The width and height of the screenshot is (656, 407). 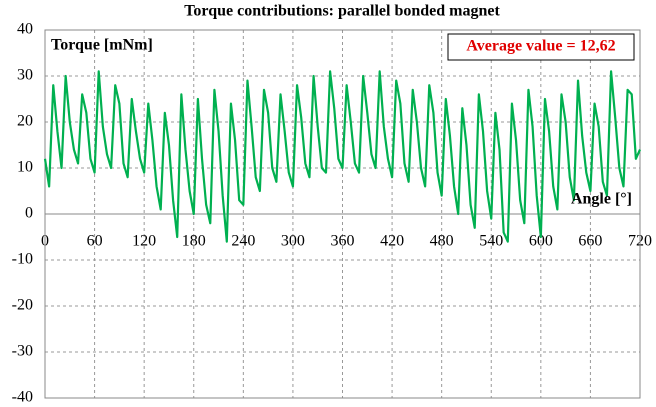 I want to click on x-tick-label: 120, so click(x=144, y=241).